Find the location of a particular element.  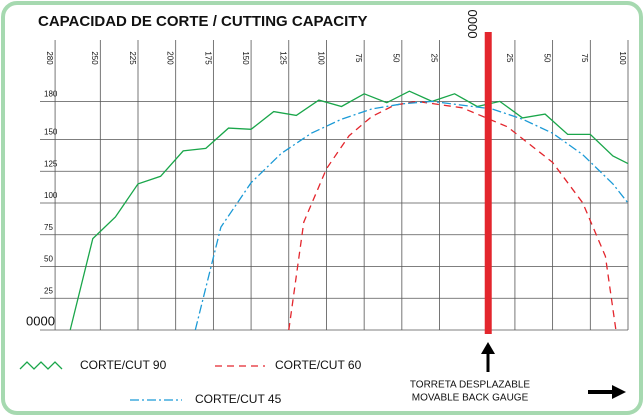

annotation: TORRETA DESPLAZABLE is located at coordinates (470, 385).